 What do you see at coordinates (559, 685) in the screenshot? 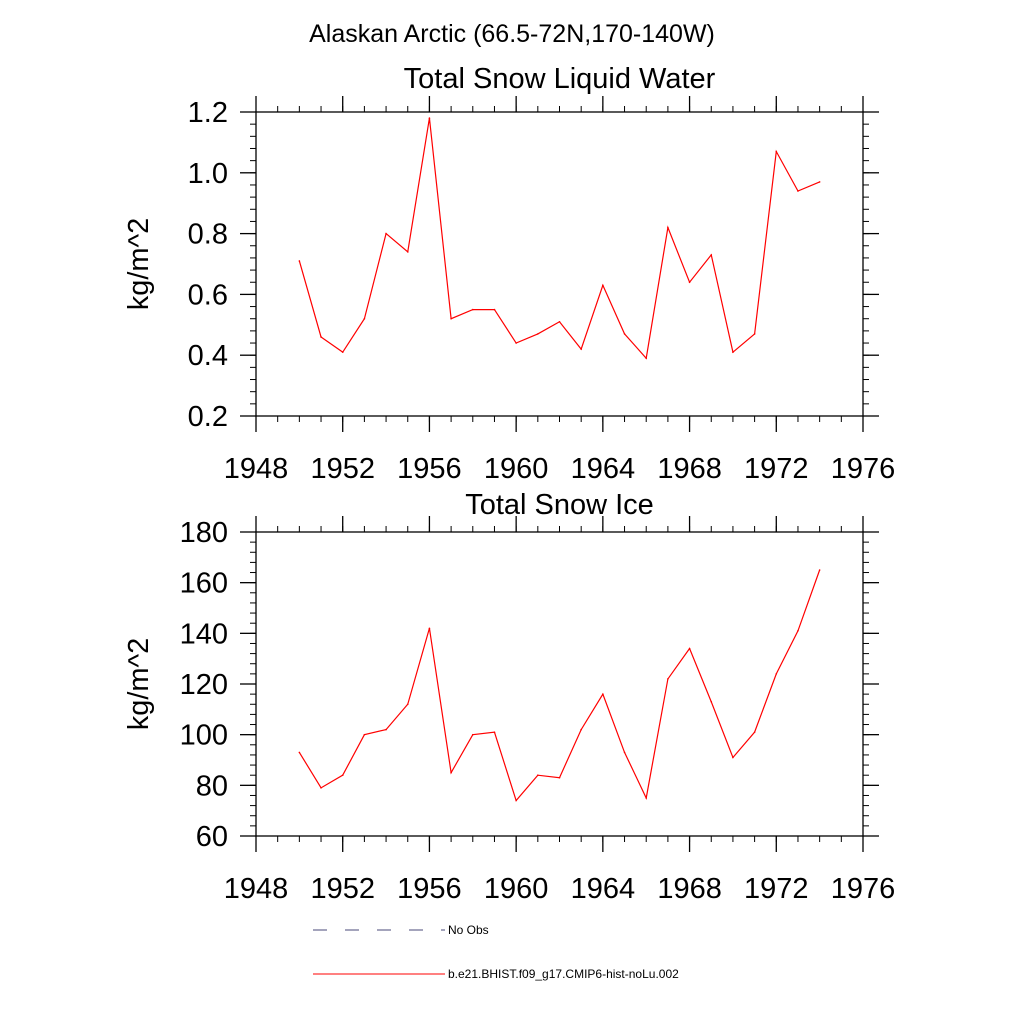
I see `series-line` at bounding box center [559, 685].